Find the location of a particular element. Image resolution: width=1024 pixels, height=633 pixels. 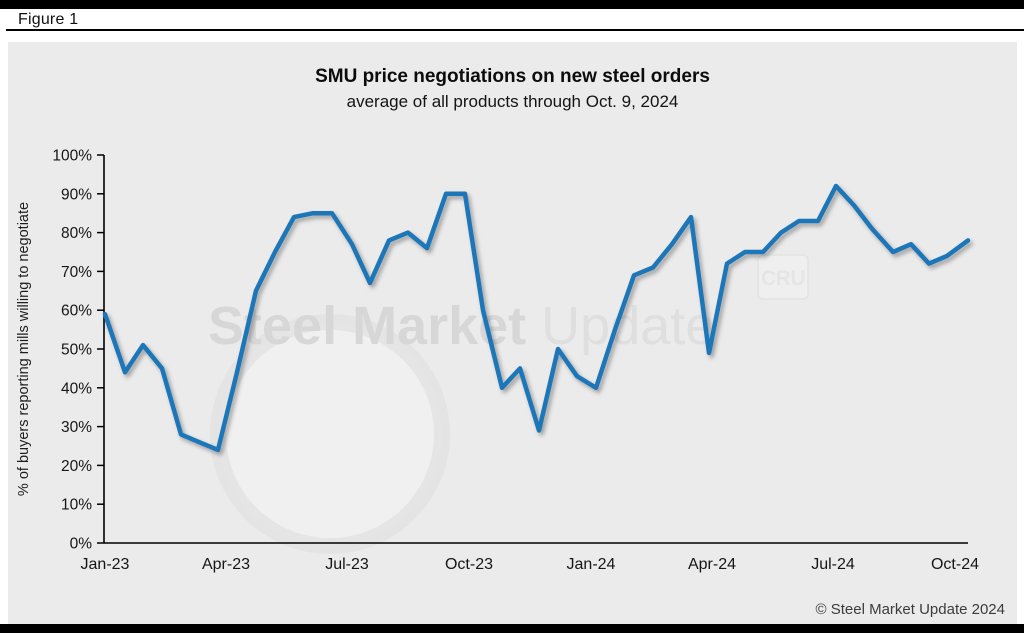

y-tick-label: 40% is located at coordinates (76, 388).